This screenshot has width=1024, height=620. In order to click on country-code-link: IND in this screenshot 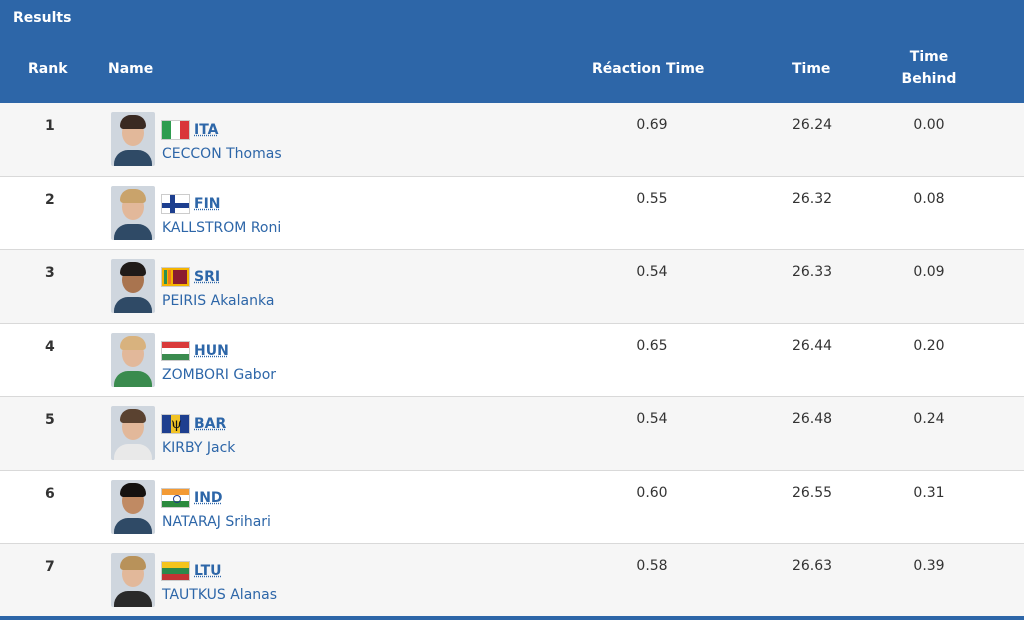, I will do `click(208, 497)`.